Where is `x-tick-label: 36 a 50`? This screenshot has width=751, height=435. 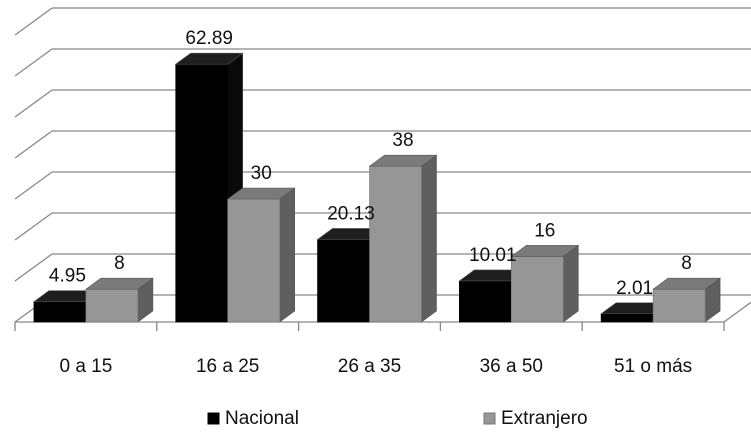
x-tick-label: 36 a 50 is located at coordinates (511, 366).